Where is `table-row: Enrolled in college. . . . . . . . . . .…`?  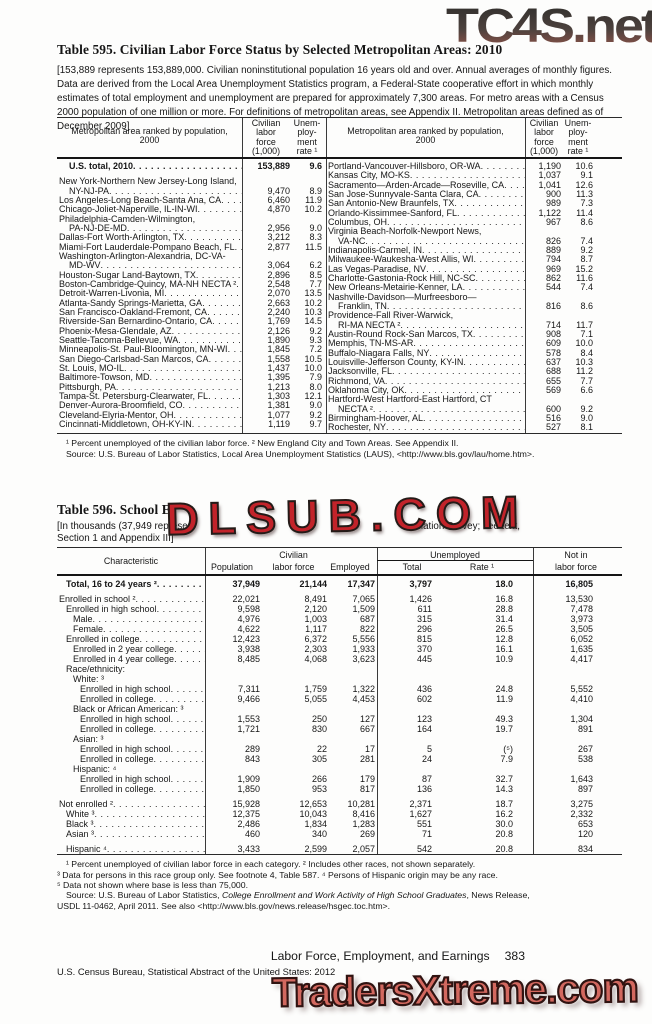 table-row: Enrolled in college. . . . . . . . . . .… is located at coordinates (339, 639).